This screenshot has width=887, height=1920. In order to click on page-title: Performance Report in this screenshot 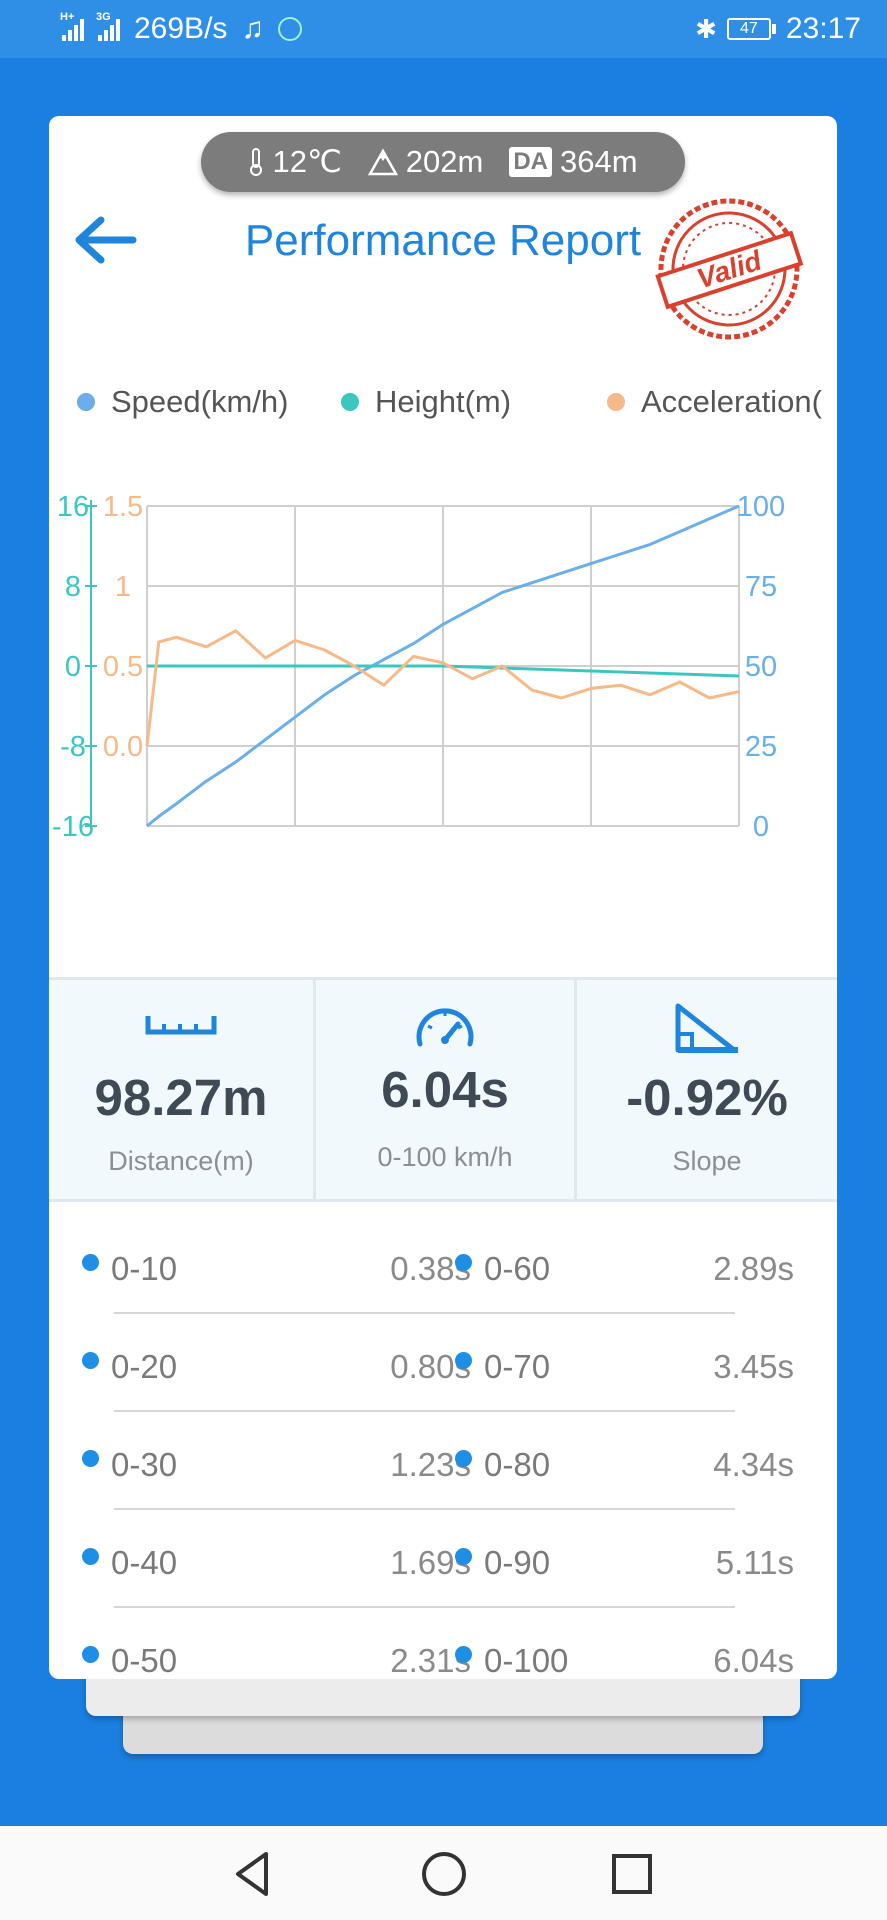, I will do `click(443, 240)`.